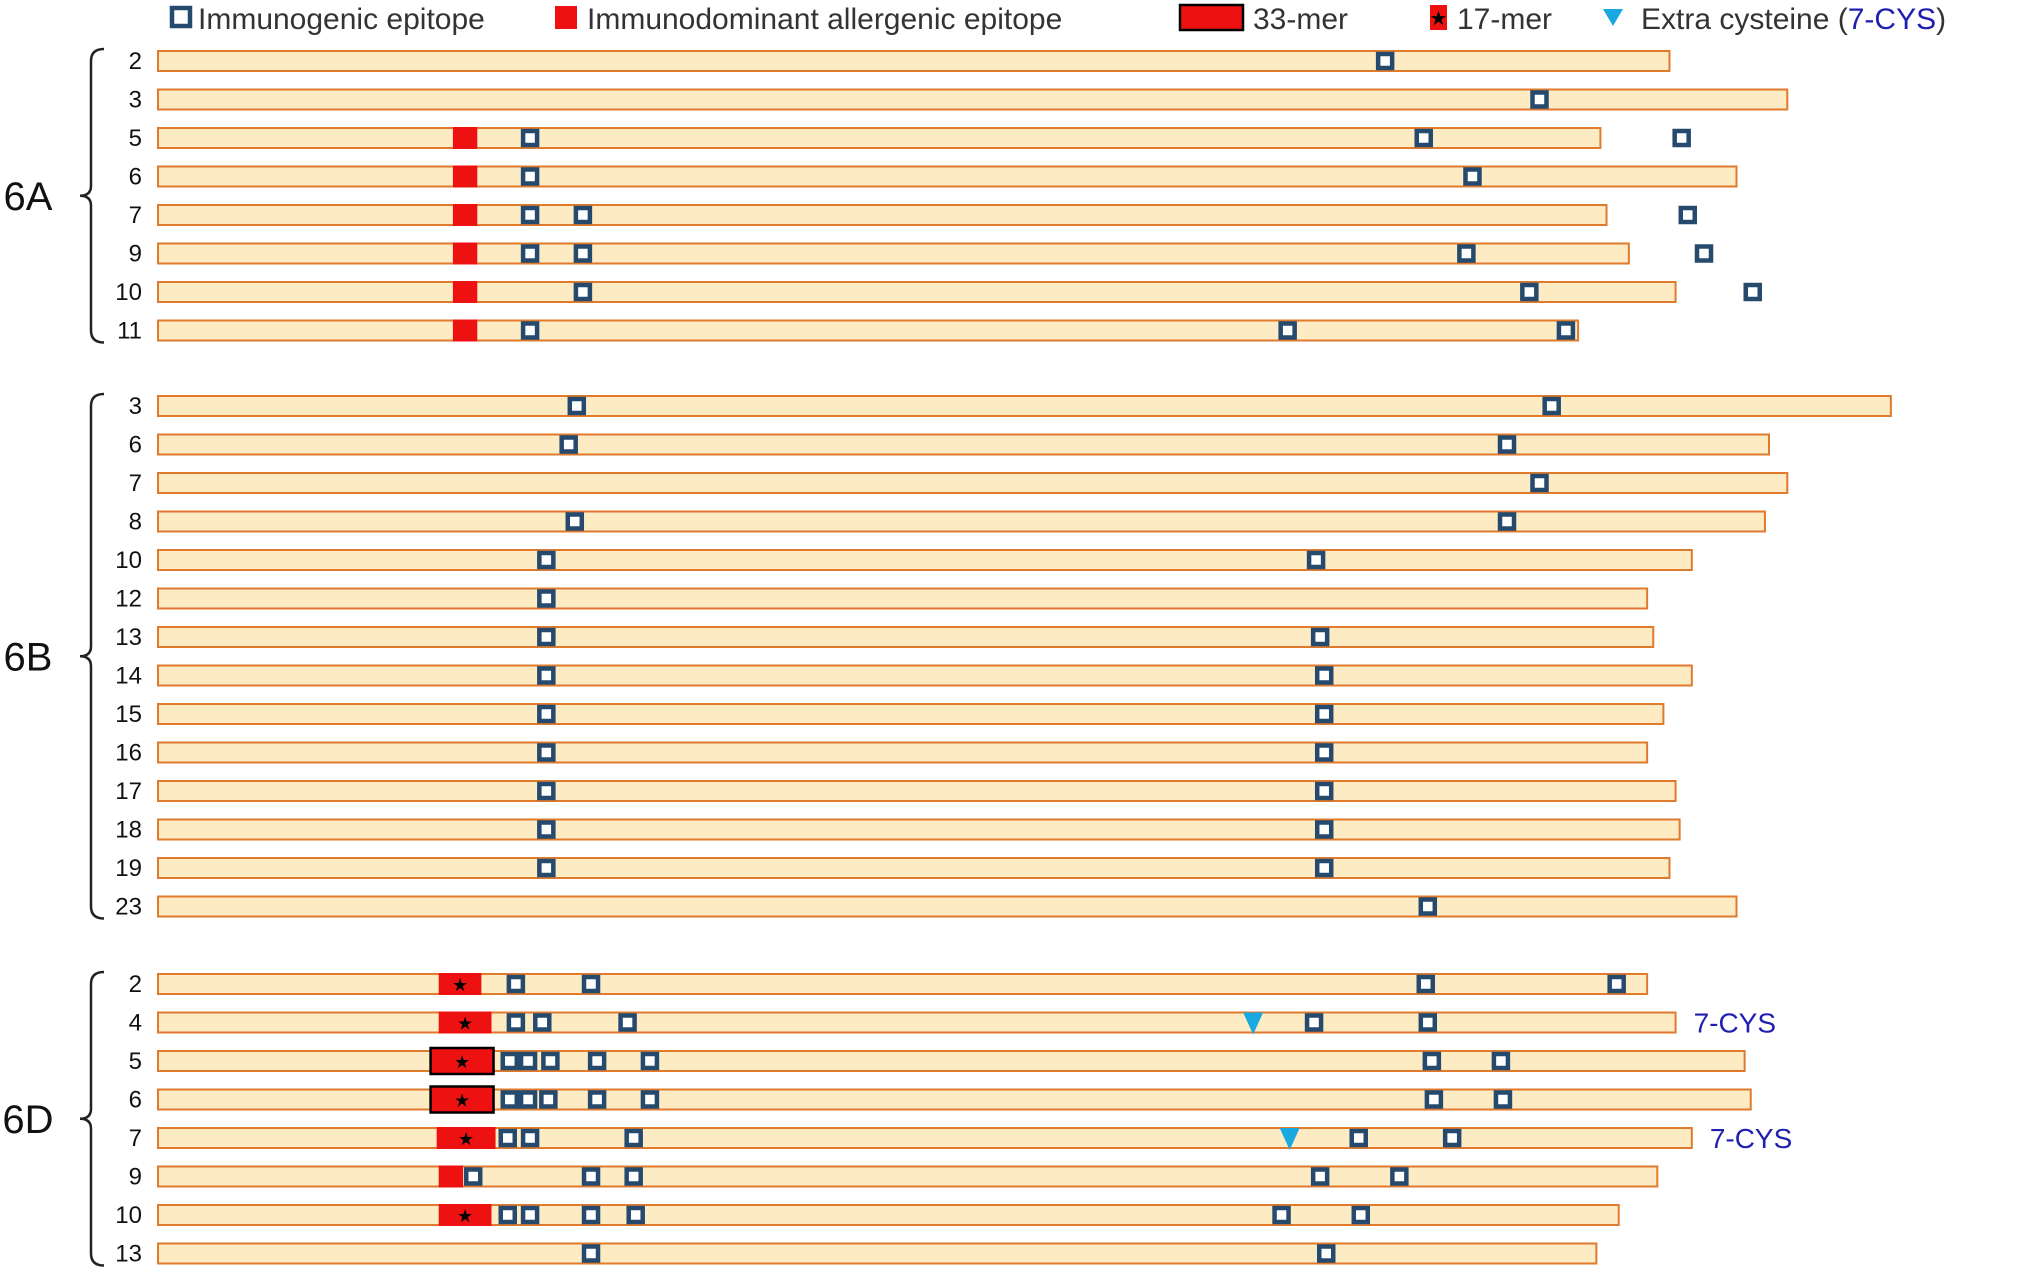  I want to click on sequence-row: 9, so click(921, 254).